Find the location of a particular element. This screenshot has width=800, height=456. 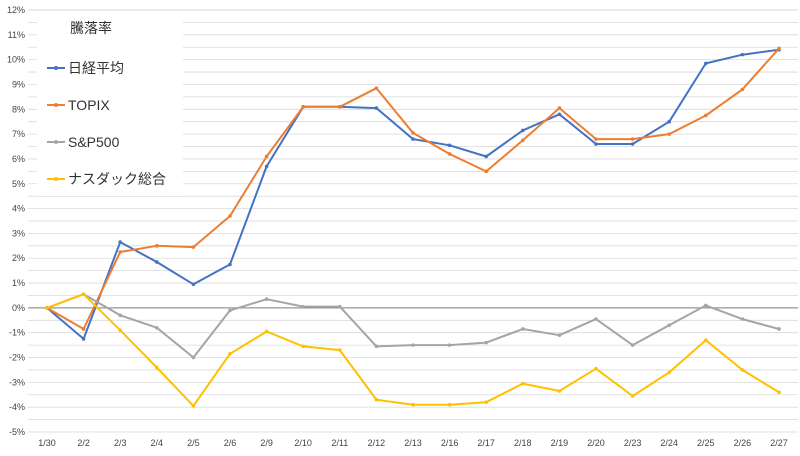

x-tick-label: 2/9 is located at coordinates (266, 443).